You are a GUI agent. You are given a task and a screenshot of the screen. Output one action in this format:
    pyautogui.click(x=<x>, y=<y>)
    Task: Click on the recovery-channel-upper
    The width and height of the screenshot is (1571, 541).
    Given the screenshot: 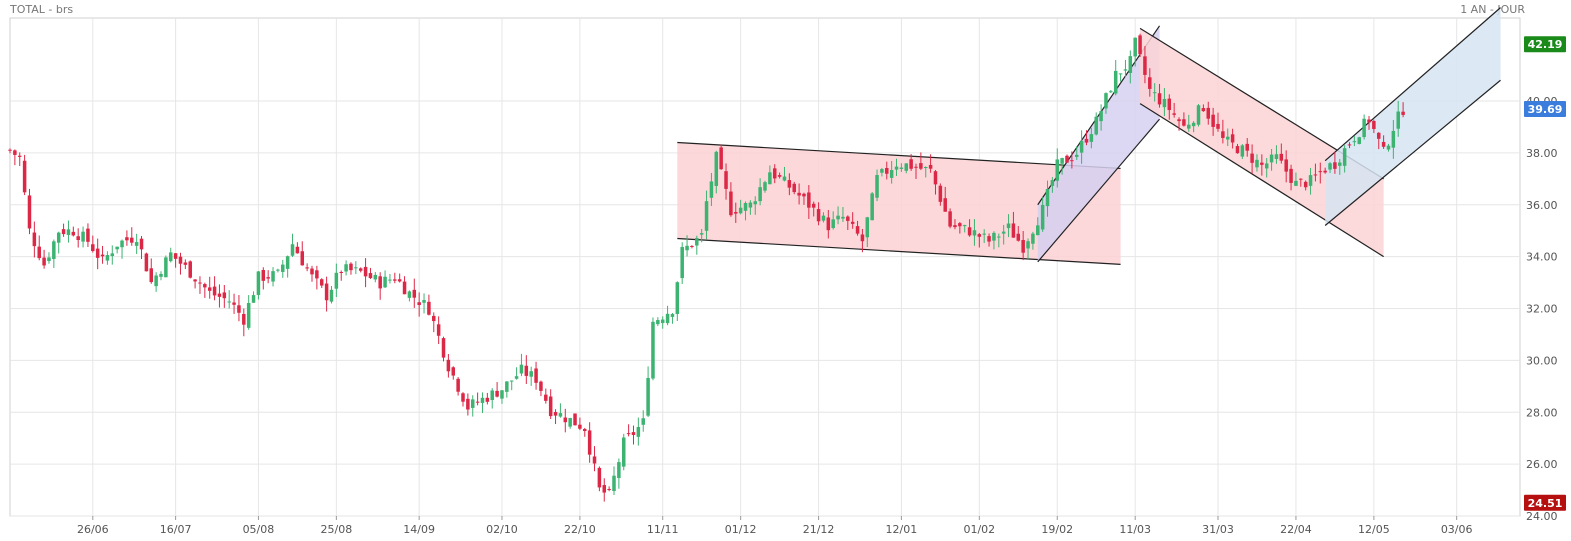 What is the action you would take?
    pyautogui.click(x=1412, y=84)
    